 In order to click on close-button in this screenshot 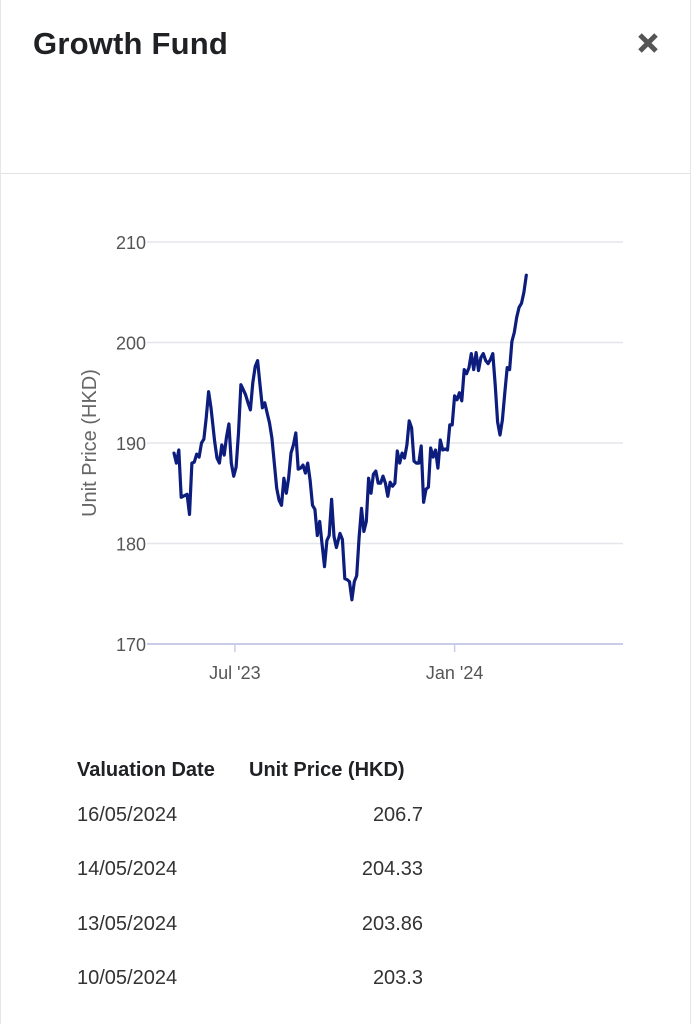, I will do `click(647, 44)`.